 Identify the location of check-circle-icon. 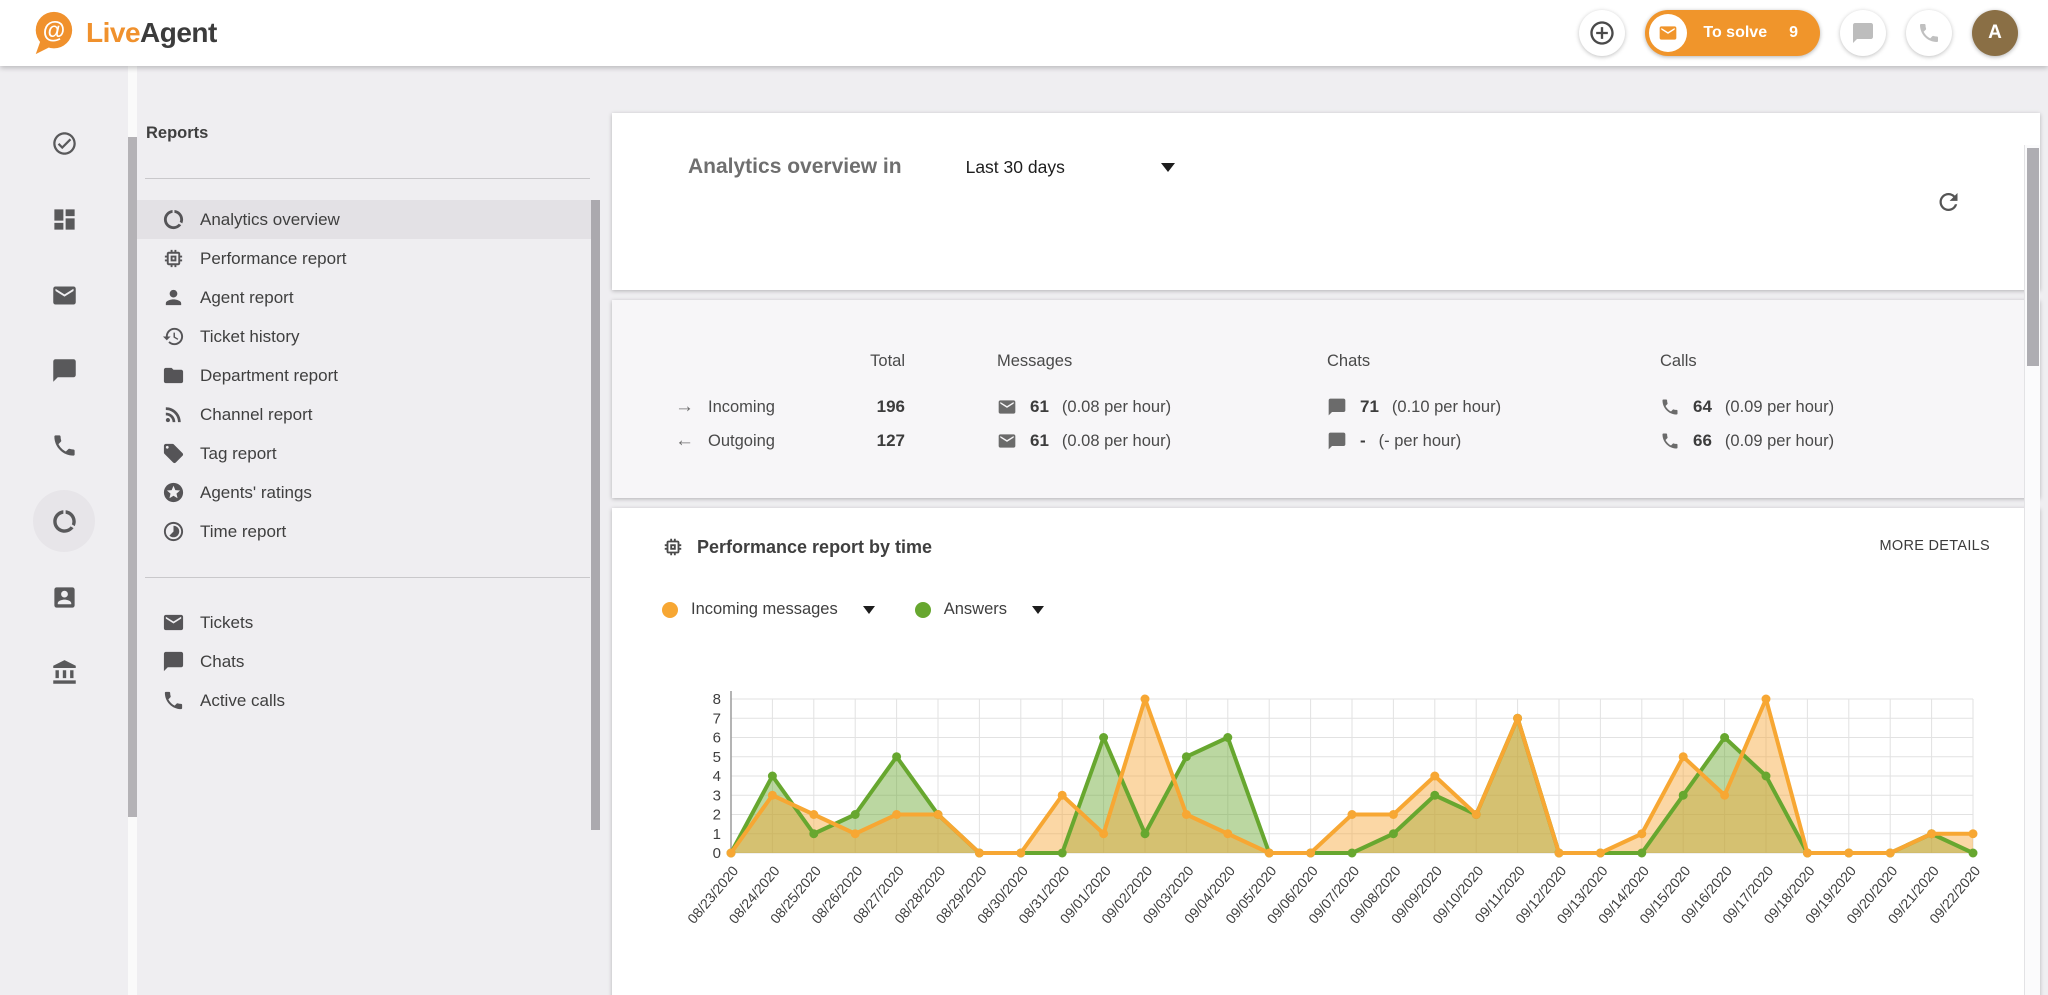
(64, 143).